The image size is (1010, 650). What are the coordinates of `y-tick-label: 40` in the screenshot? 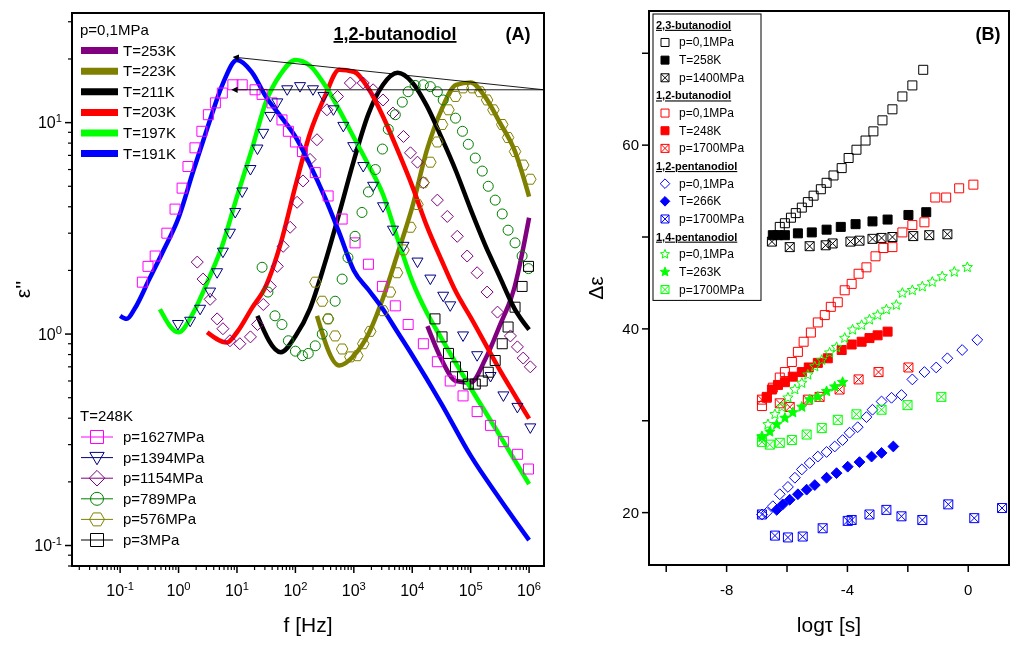 It's located at (630, 329).